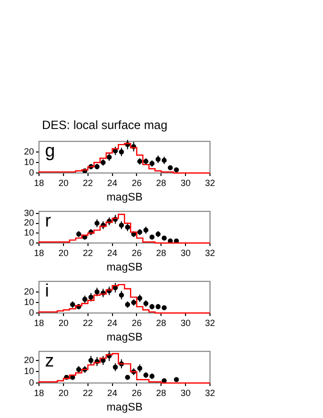 The width and height of the screenshot is (323, 418). What do you see at coordinates (29, 213) in the screenshot?
I see `y-tick-label: 30` at bounding box center [29, 213].